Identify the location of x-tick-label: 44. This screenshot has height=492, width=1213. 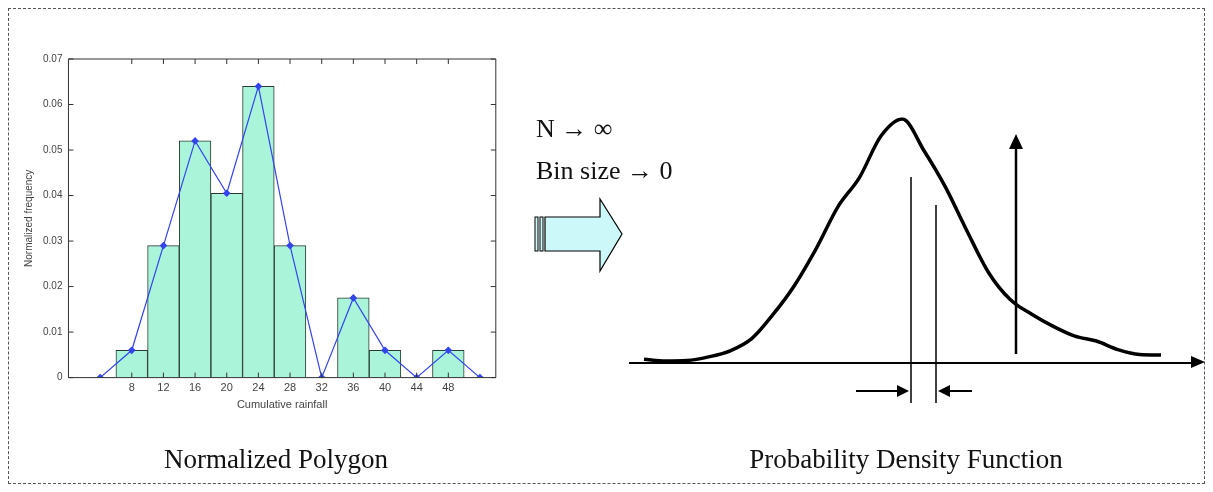
(416, 387).